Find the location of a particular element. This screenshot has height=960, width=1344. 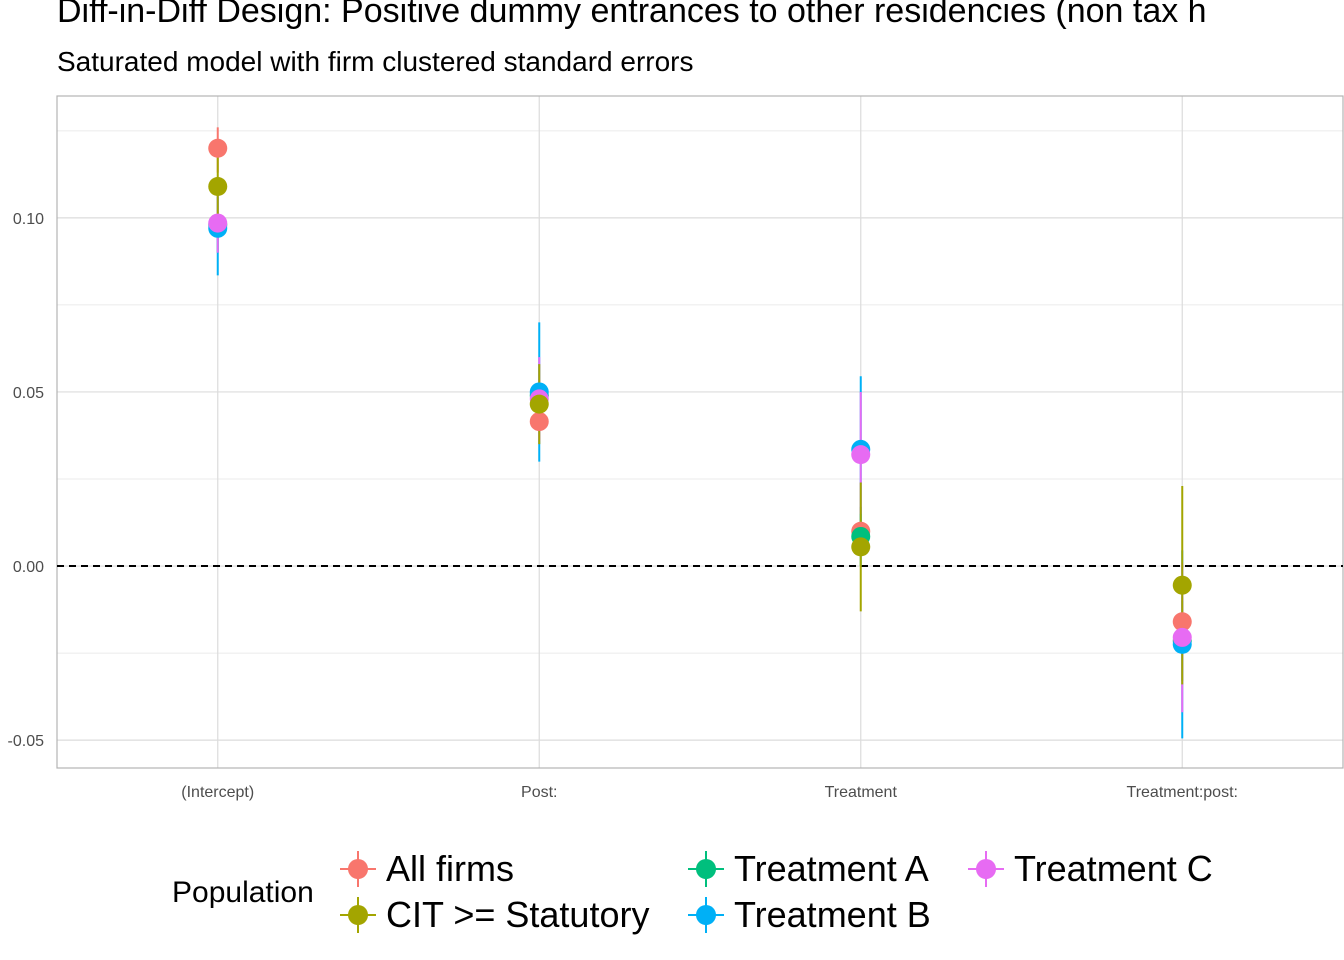

legend-key-treatment-c is located at coordinates (986, 869).